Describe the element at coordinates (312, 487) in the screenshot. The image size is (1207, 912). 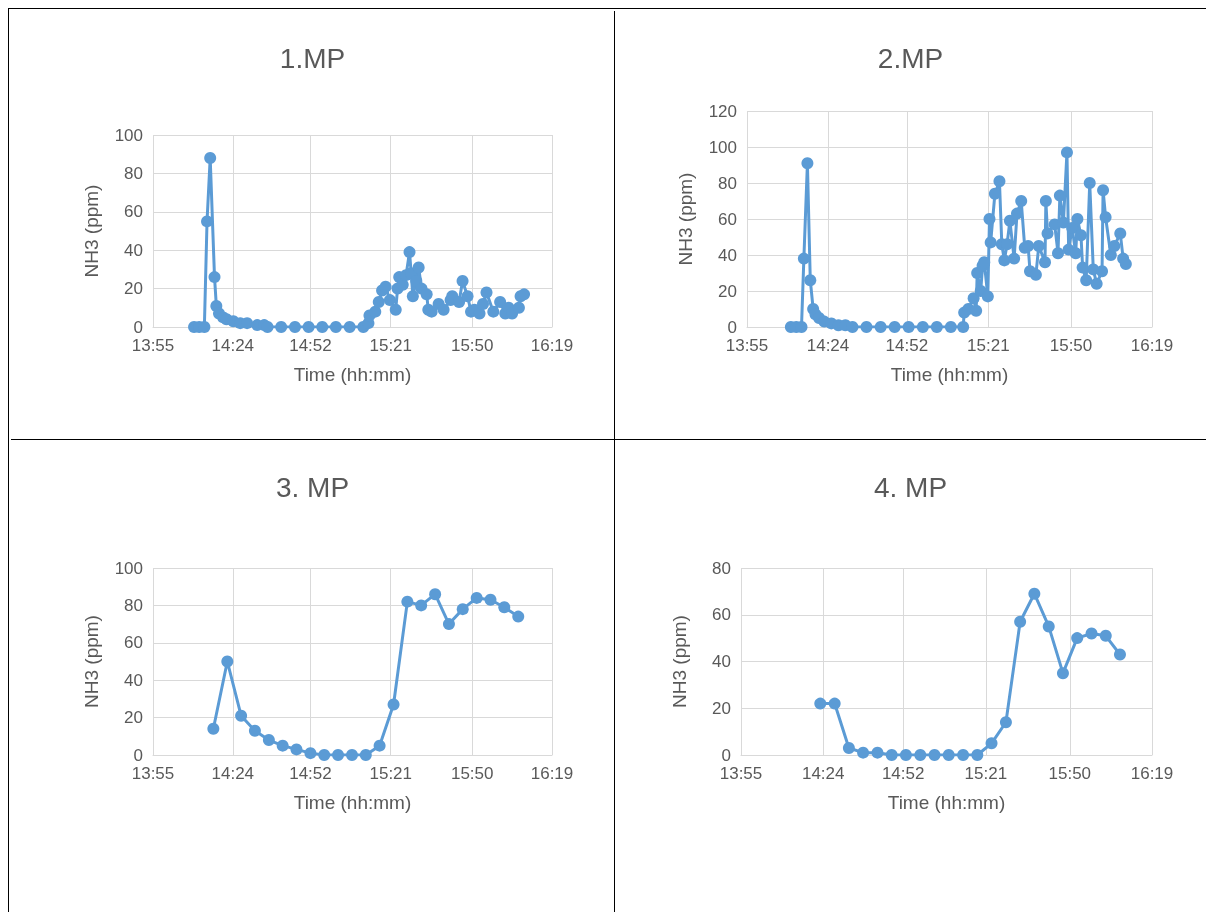
I see `chart-title: 3. MP` at that location.